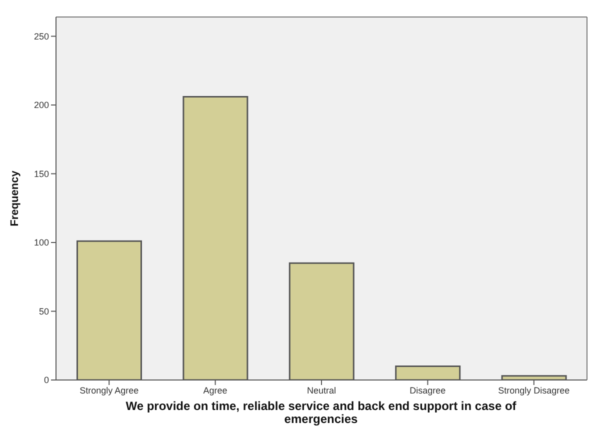 This screenshot has height=439, width=598. I want to click on y-tick-label: 150, so click(41, 173).